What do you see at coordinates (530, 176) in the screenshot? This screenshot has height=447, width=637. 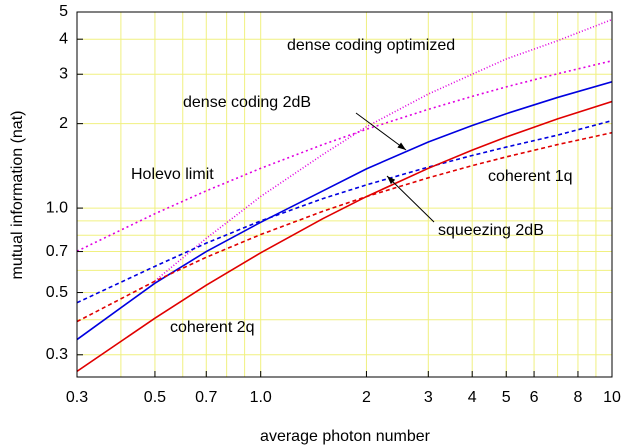 I see `series-label: coherent 1q` at bounding box center [530, 176].